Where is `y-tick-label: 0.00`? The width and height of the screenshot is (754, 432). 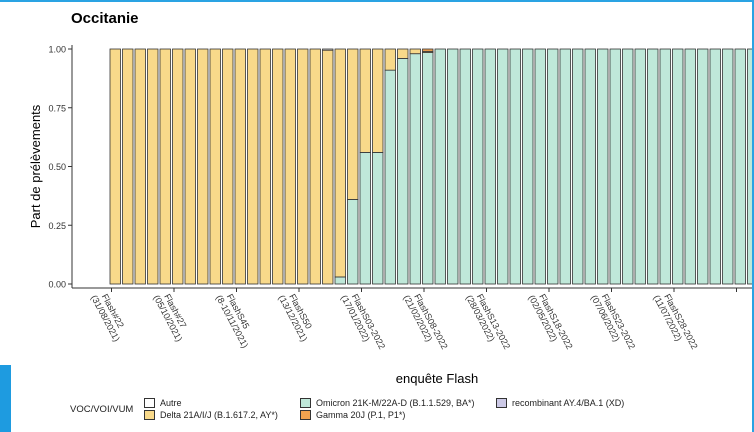
y-tick-label: 0.00 is located at coordinates (57, 285).